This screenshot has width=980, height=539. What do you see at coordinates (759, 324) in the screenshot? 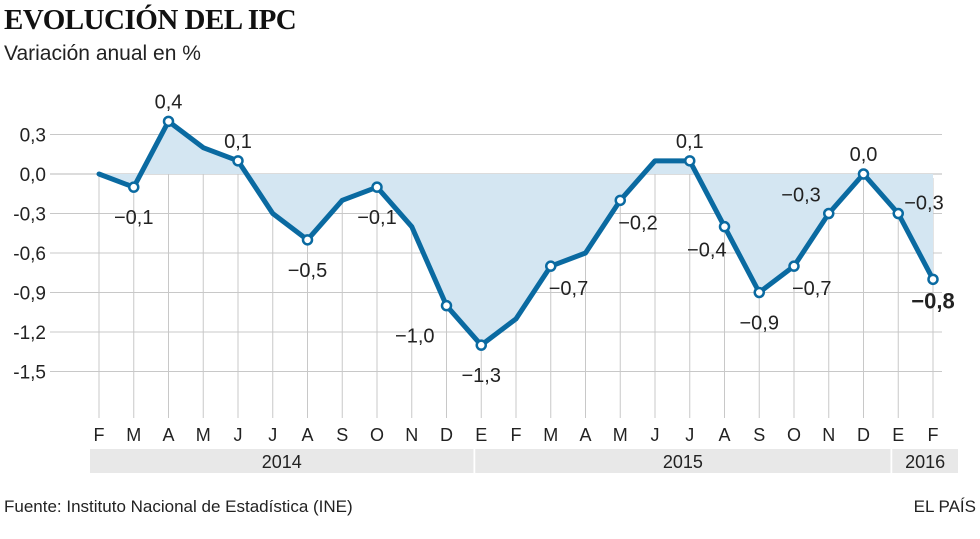
I see `data-label: −0,9` at bounding box center [759, 324].